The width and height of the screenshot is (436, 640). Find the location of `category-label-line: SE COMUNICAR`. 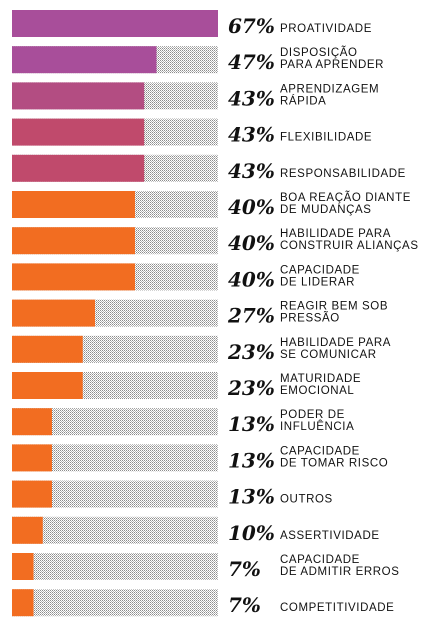

category-label-line: SE COMUNICAR is located at coordinates (328, 355).